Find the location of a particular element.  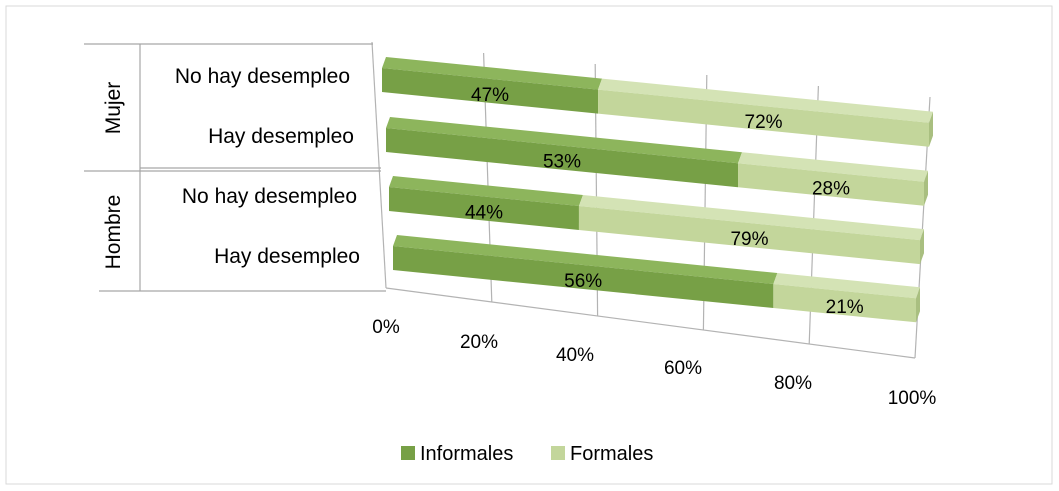

legend-swatch-formales is located at coordinates (558, 453).